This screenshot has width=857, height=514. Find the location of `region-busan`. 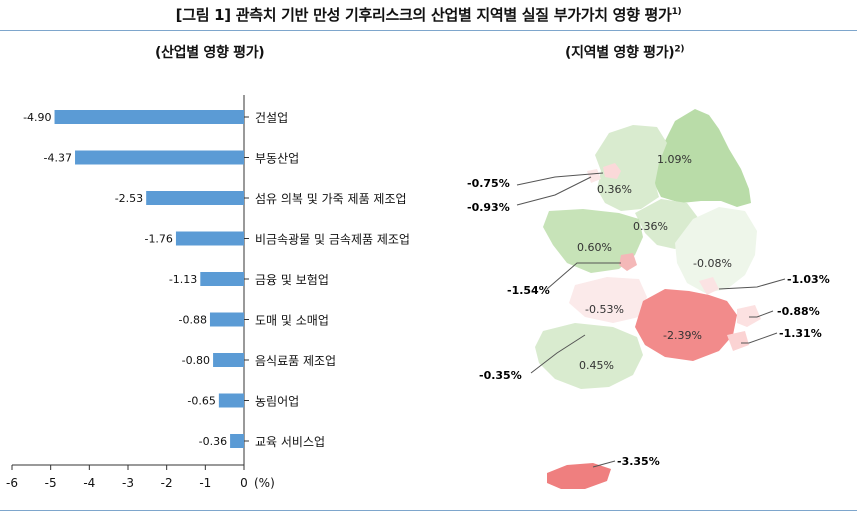

region-busan is located at coordinates (738, 341).